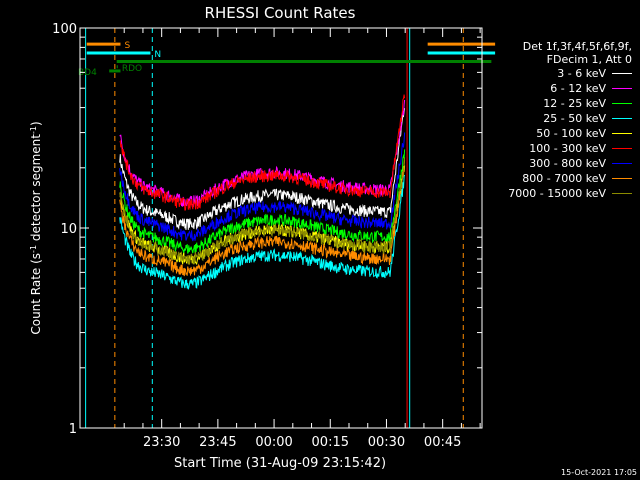 The image size is (640, 480). I want to click on legend-entry-6: 300 - 800 keV, so click(561, 163).